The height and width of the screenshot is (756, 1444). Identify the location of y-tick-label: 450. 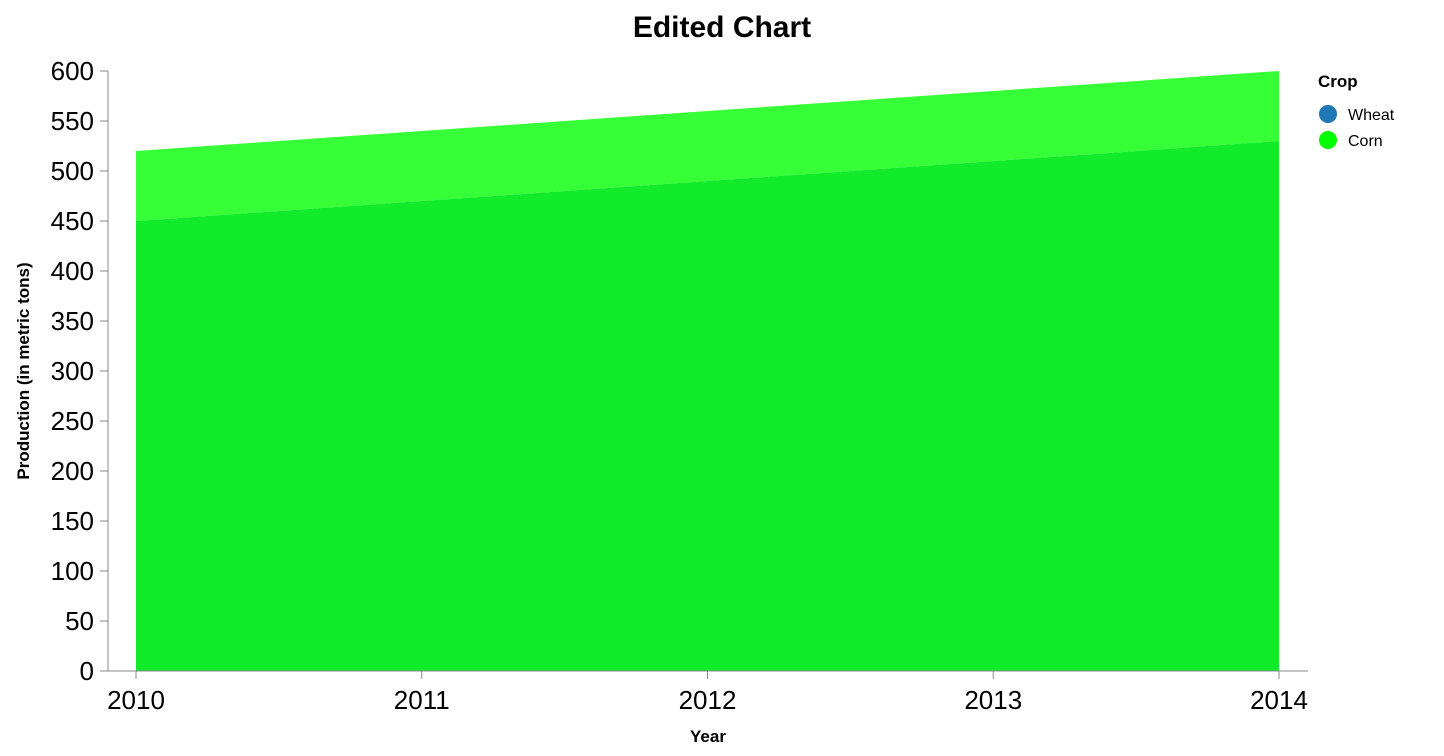
(72, 221).